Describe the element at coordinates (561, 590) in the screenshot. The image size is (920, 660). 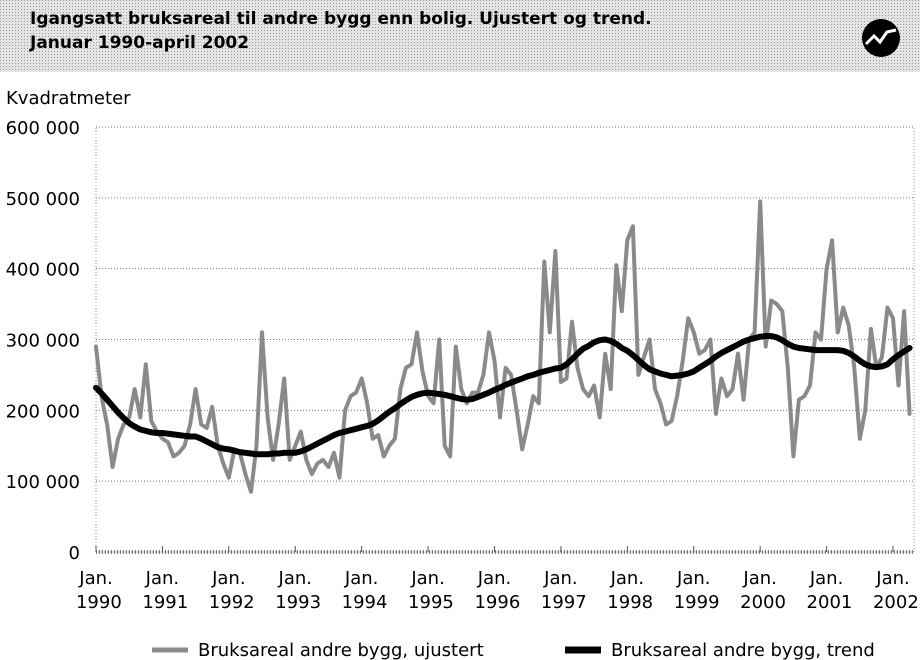
I see `x-tick-label: Jan. 1997` at that location.